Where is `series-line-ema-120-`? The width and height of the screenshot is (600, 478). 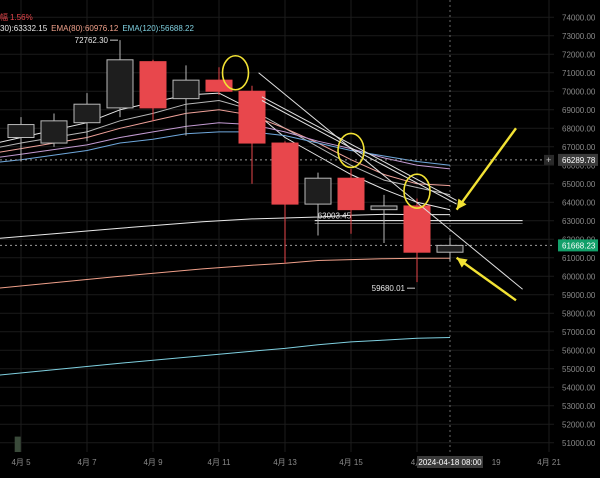
series-line-ema-120- is located at coordinates (225, 356).